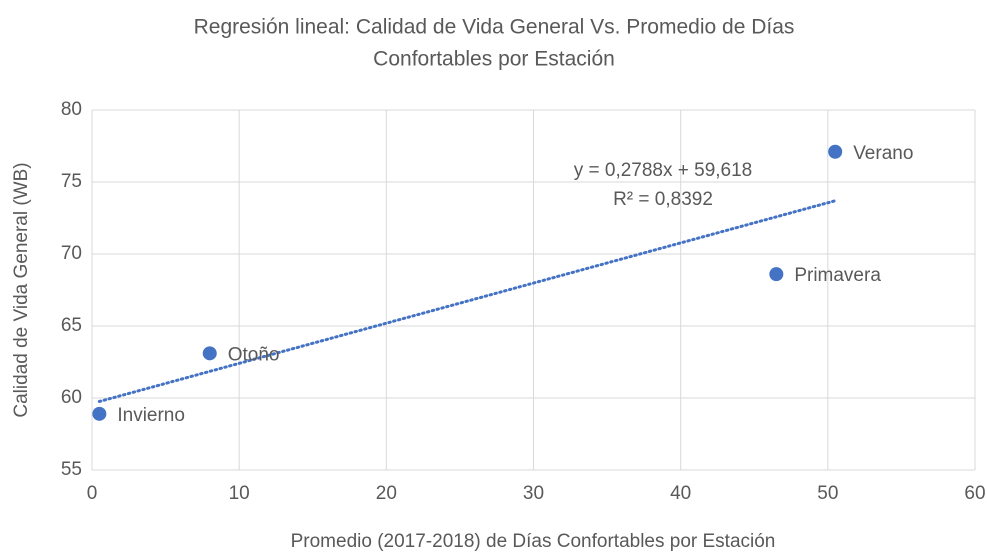  What do you see at coordinates (92, 493) in the screenshot?
I see `x-tick-label: 0` at bounding box center [92, 493].